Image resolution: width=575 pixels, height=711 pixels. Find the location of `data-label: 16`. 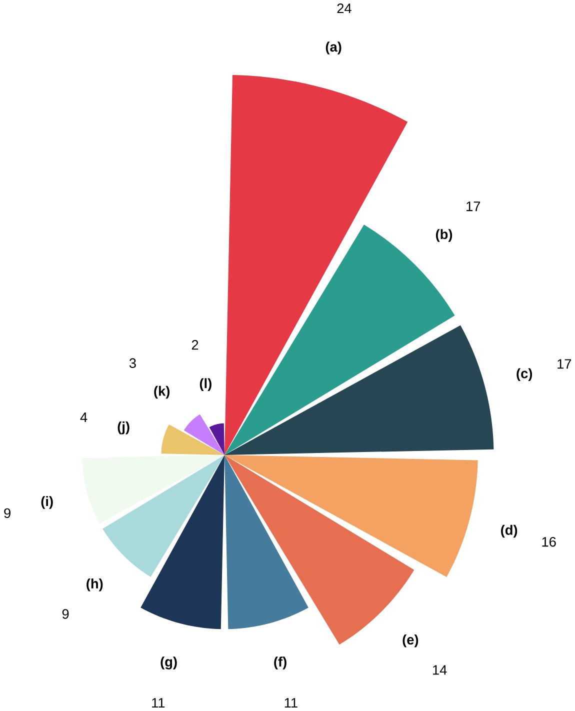

data-label: 16 is located at coordinates (549, 542).